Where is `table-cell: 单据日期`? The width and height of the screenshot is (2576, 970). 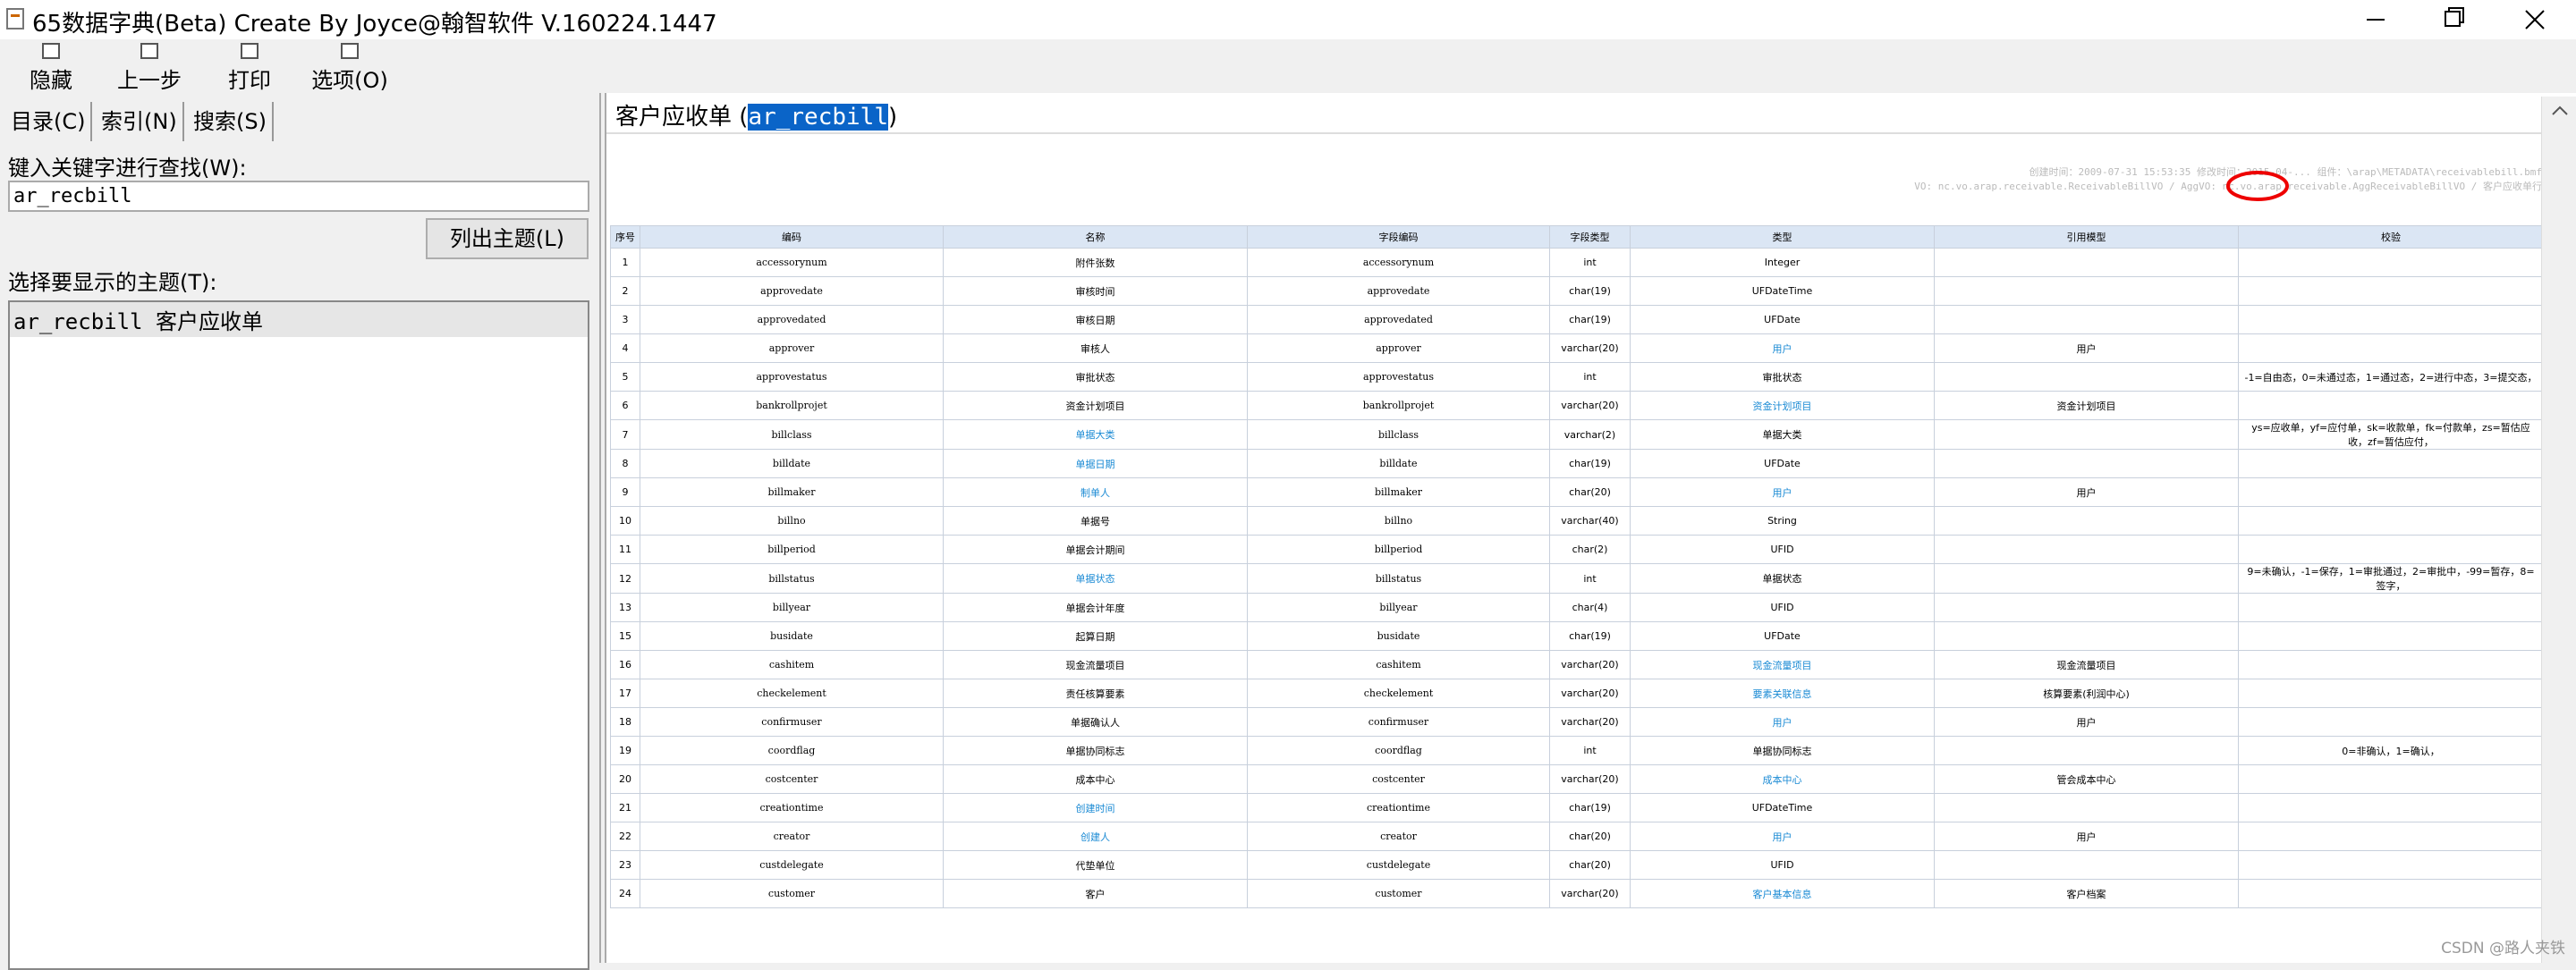
table-cell: 单据日期 is located at coordinates (1095, 463).